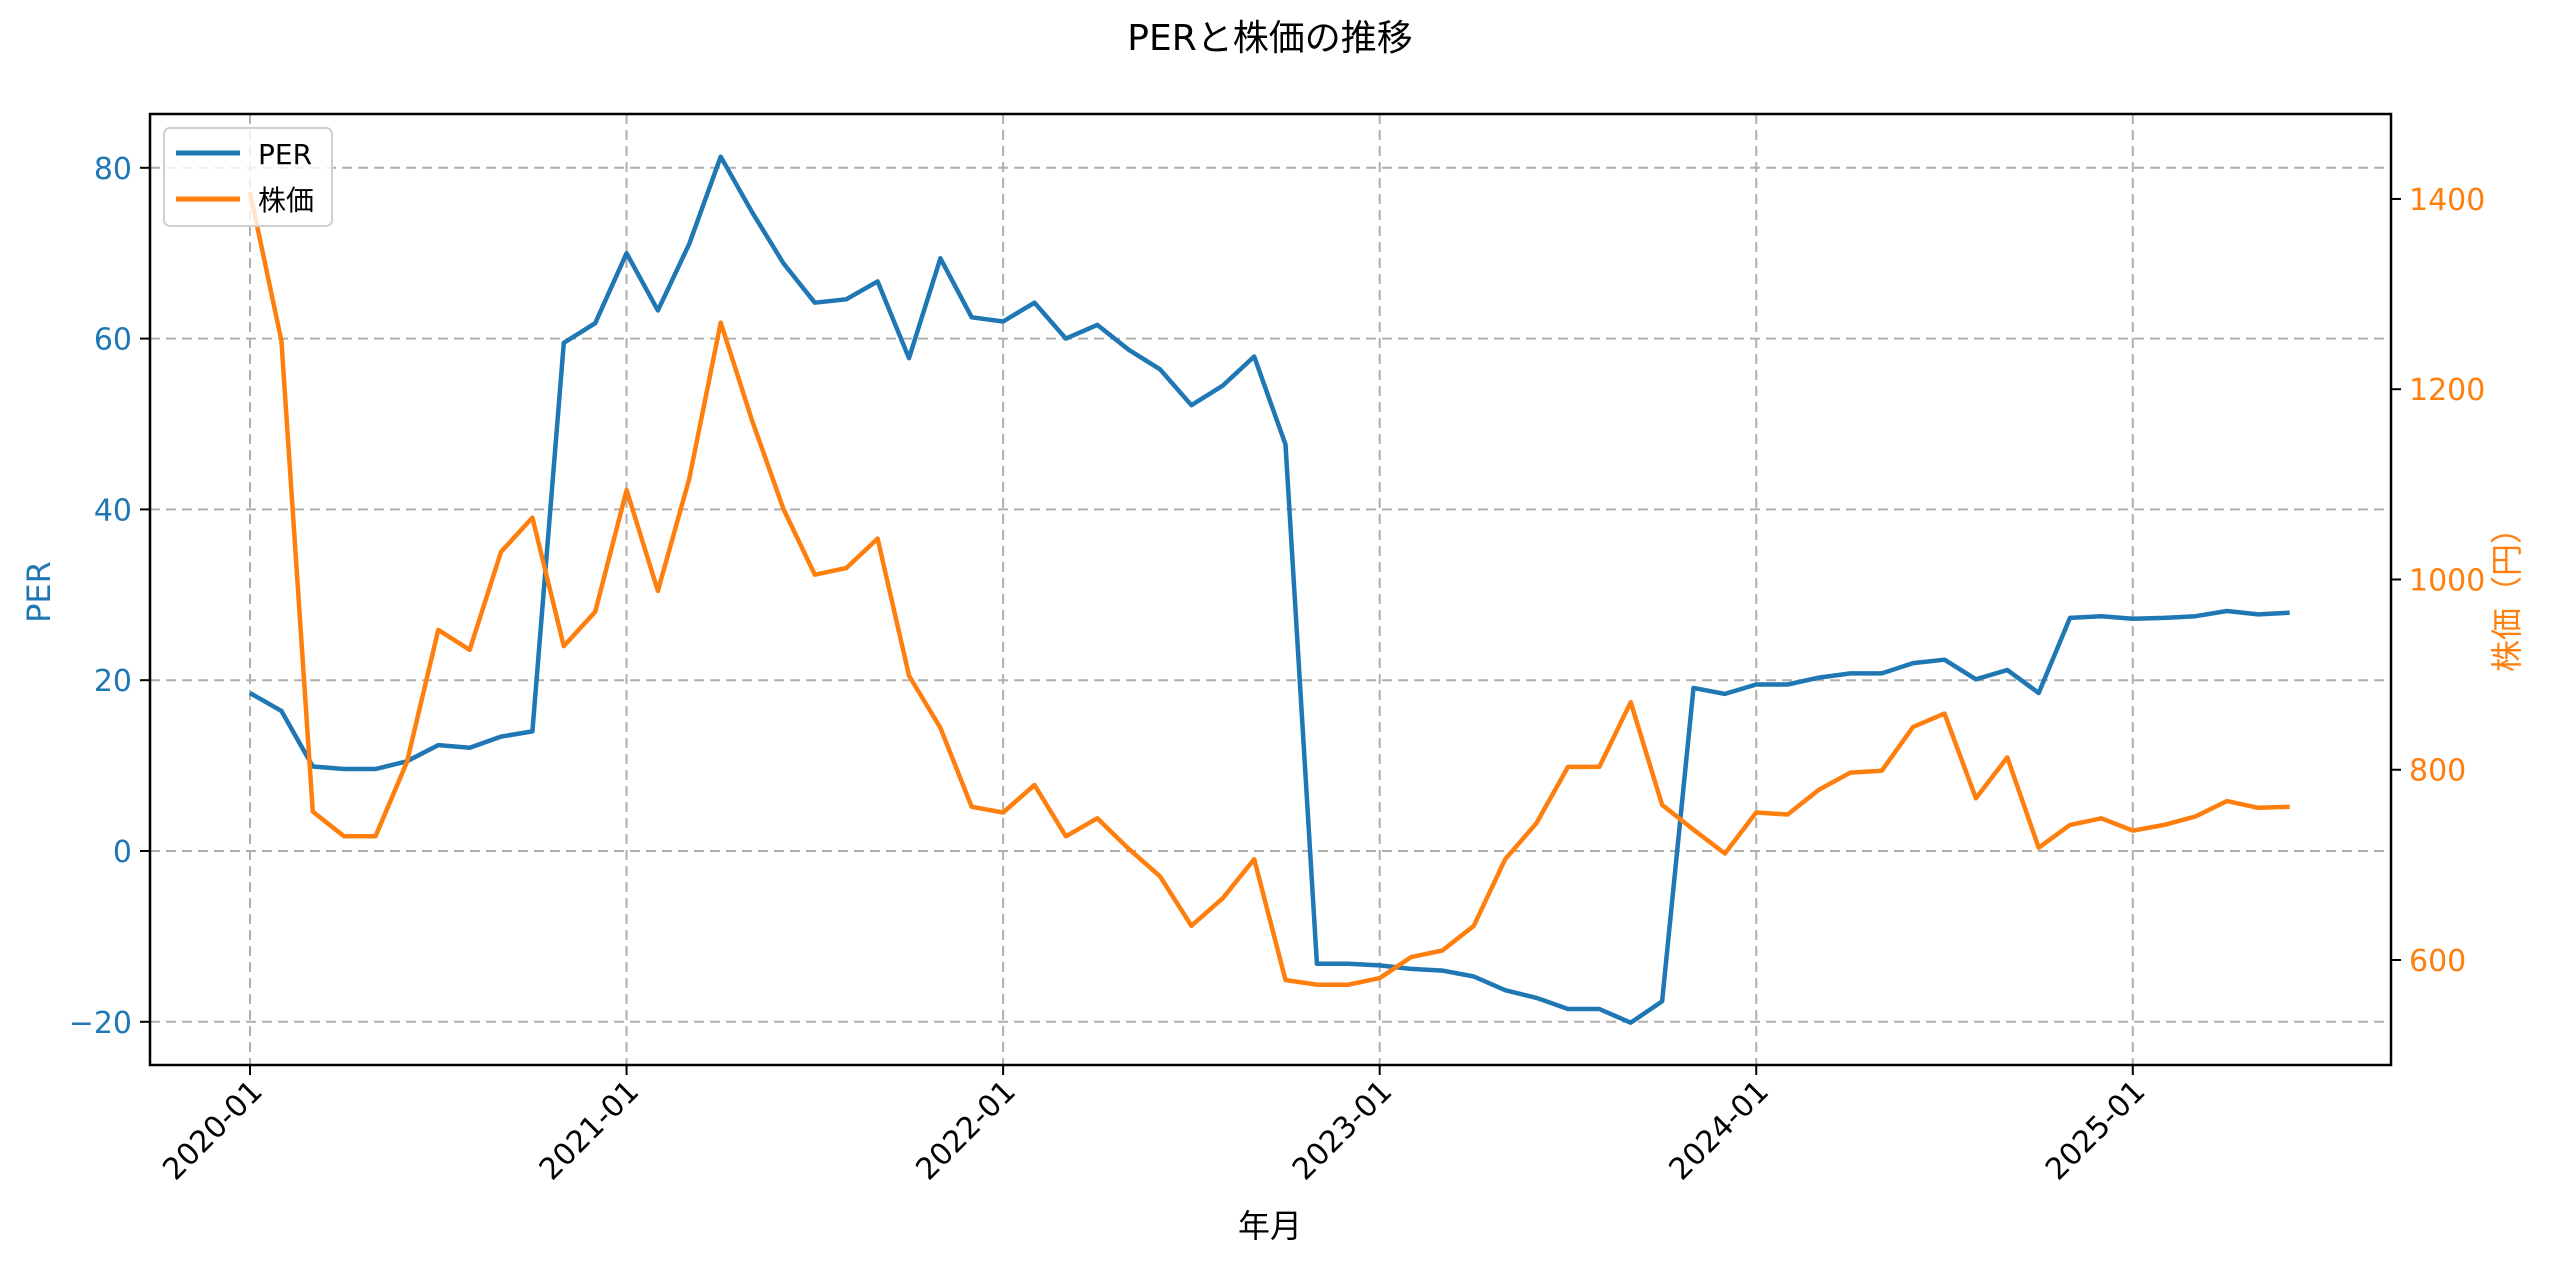  I want to click on right-y-axis-label: 株価（円）, so click(2507, 592).